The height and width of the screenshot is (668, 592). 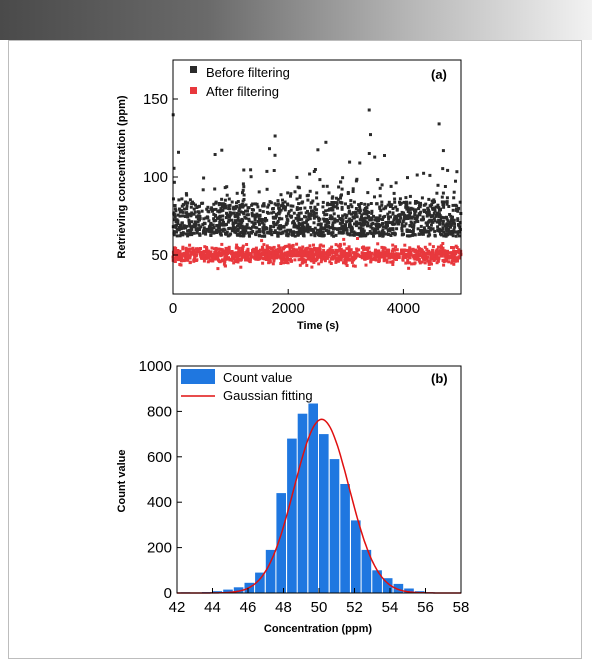 What do you see at coordinates (155, 366) in the screenshot?
I see `y-tick-label: 1000` at bounding box center [155, 366].